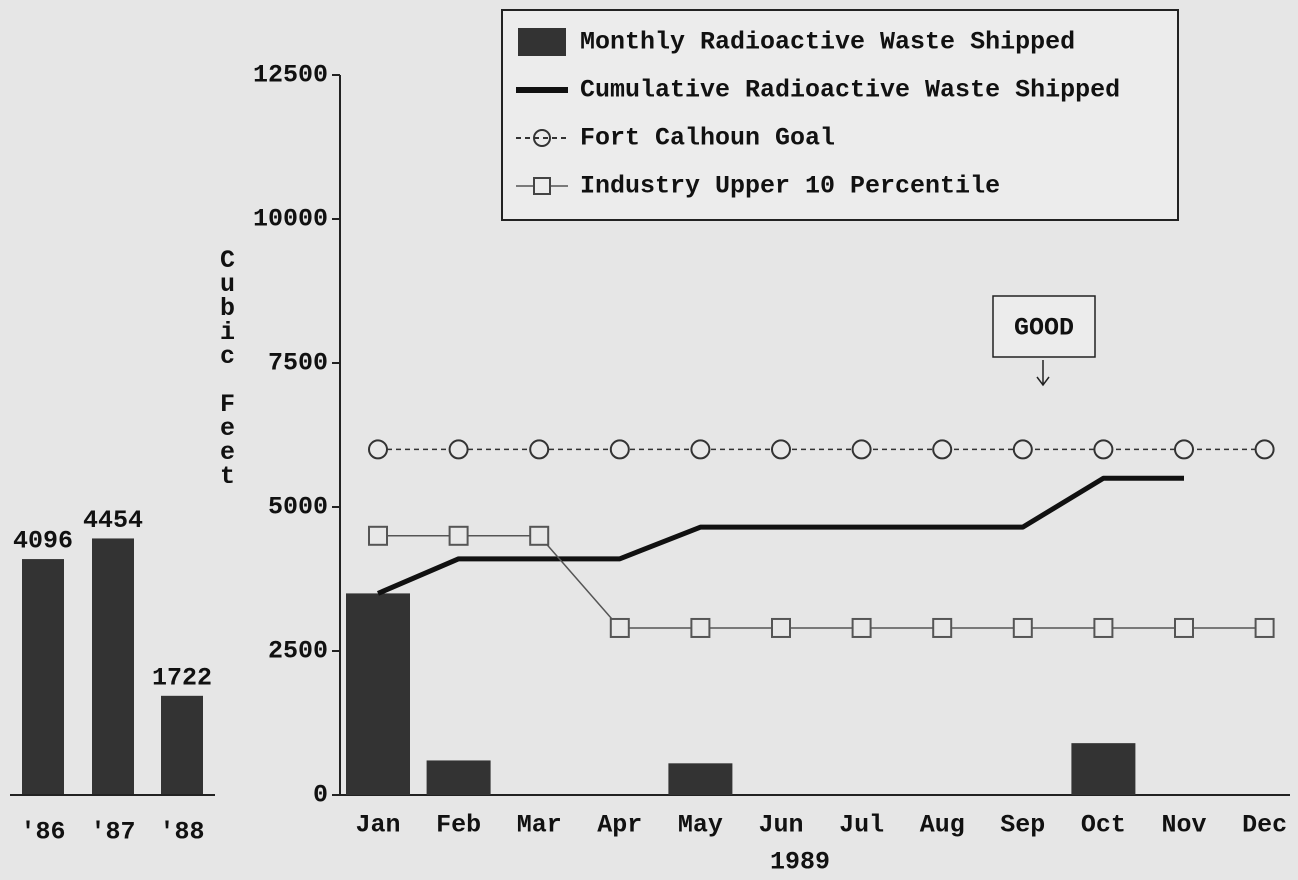 This screenshot has height=880, width=1298. What do you see at coordinates (320, 795) in the screenshot?
I see `y-tick-label: 0` at bounding box center [320, 795].